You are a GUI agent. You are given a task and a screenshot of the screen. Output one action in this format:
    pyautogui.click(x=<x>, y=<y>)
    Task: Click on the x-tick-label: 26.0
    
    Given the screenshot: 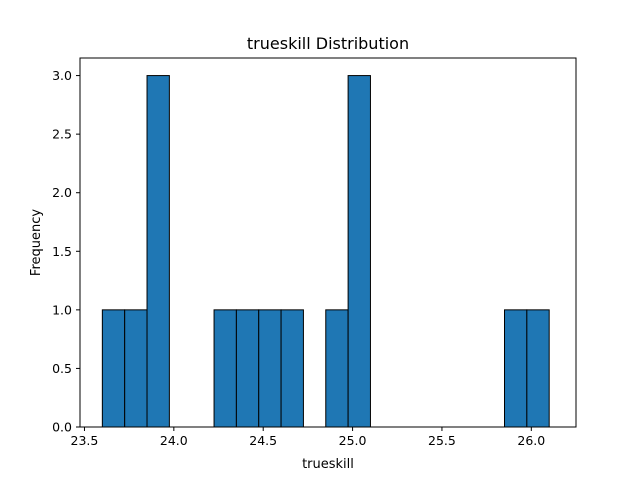 What is the action you would take?
    pyautogui.click(x=531, y=440)
    